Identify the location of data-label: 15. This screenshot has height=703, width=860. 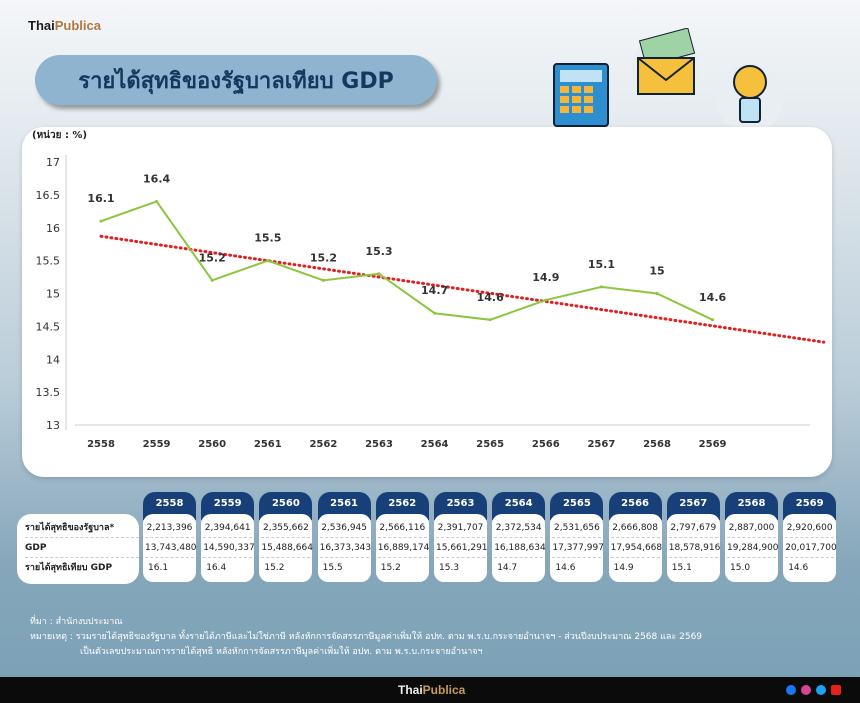
(656, 271).